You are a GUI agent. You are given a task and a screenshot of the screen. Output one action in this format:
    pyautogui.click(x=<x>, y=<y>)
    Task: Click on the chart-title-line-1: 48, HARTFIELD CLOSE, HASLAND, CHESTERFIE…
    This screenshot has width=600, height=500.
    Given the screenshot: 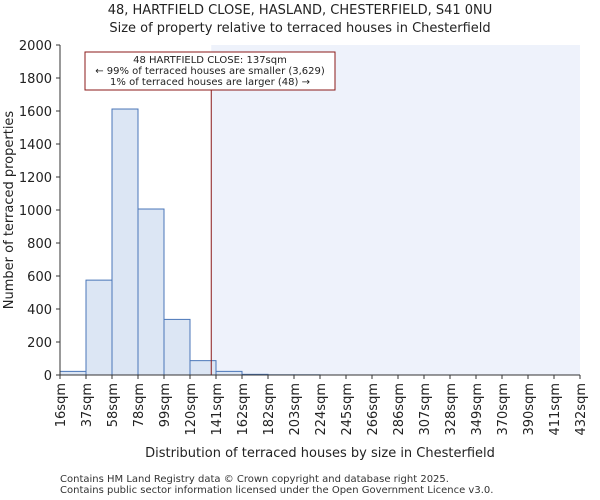 What is the action you would take?
    pyautogui.click(x=300, y=10)
    